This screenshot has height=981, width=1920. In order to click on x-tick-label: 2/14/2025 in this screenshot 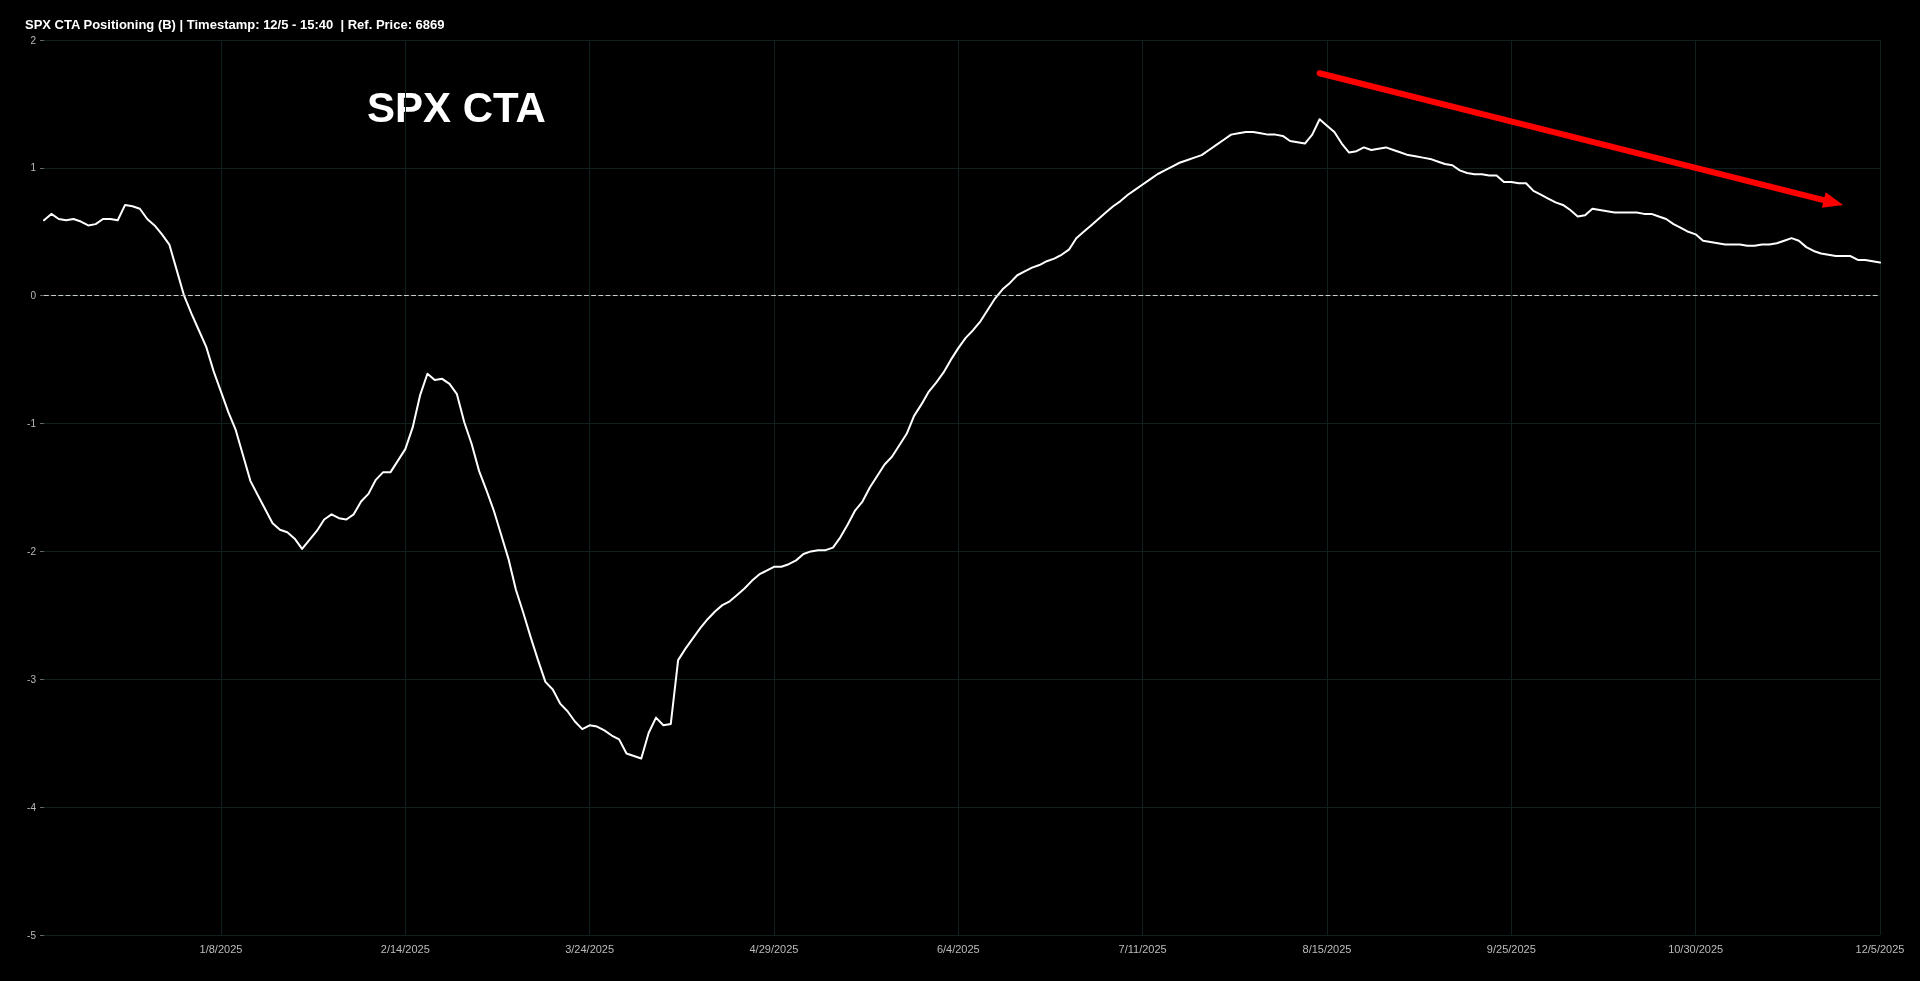, I will do `click(405, 948)`.